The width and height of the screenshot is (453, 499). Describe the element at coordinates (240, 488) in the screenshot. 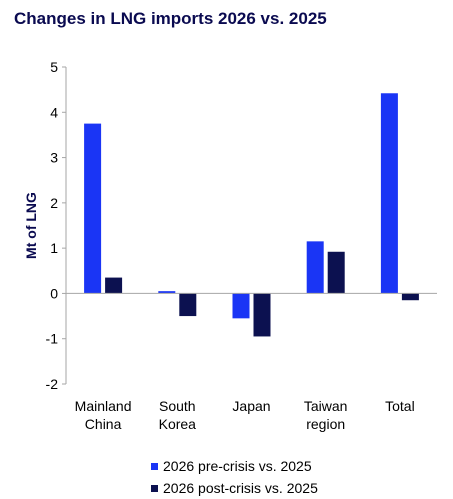

I see `legend-label-post-crisis: 2026 post-crisis vs. 2025` at that location.